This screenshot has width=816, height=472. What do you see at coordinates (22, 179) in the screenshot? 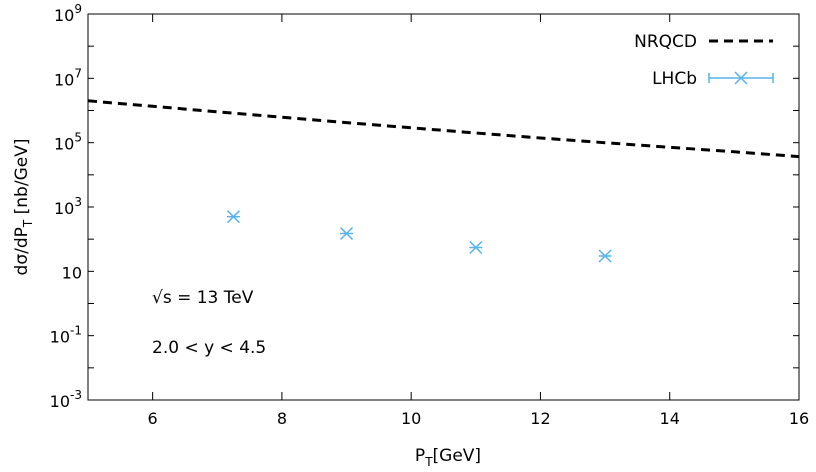
I see `y-axis-label-unit: [nb/GeV]` at bounding box center [22, 179].